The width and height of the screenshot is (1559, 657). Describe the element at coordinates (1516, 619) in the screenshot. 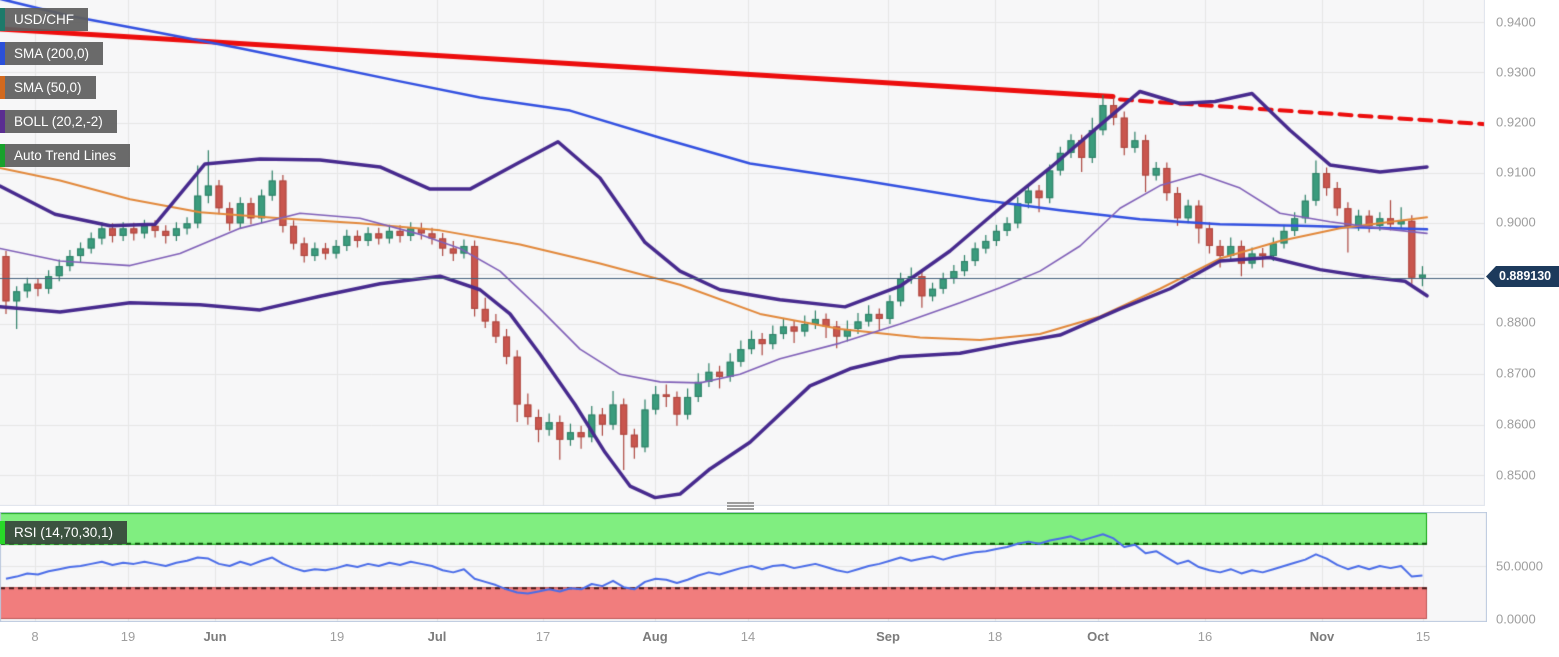

I see `rsi-axis-label: 0.0000` at that location.